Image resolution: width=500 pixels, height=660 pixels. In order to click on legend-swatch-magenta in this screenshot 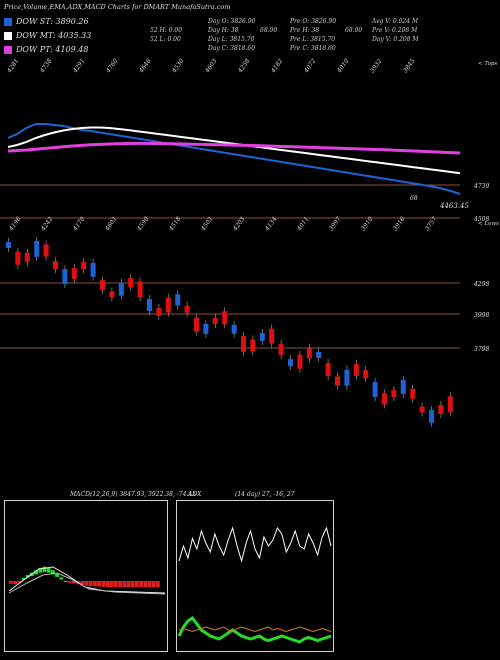, I will do `click(8, 49)`.